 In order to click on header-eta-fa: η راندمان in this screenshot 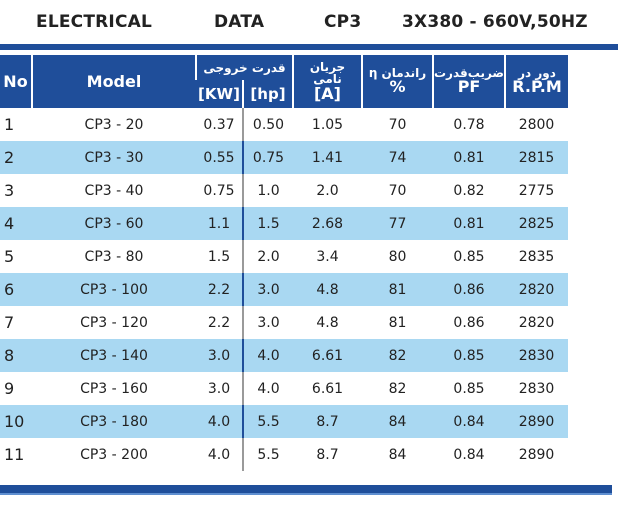, I will do `click(397, 72)`.